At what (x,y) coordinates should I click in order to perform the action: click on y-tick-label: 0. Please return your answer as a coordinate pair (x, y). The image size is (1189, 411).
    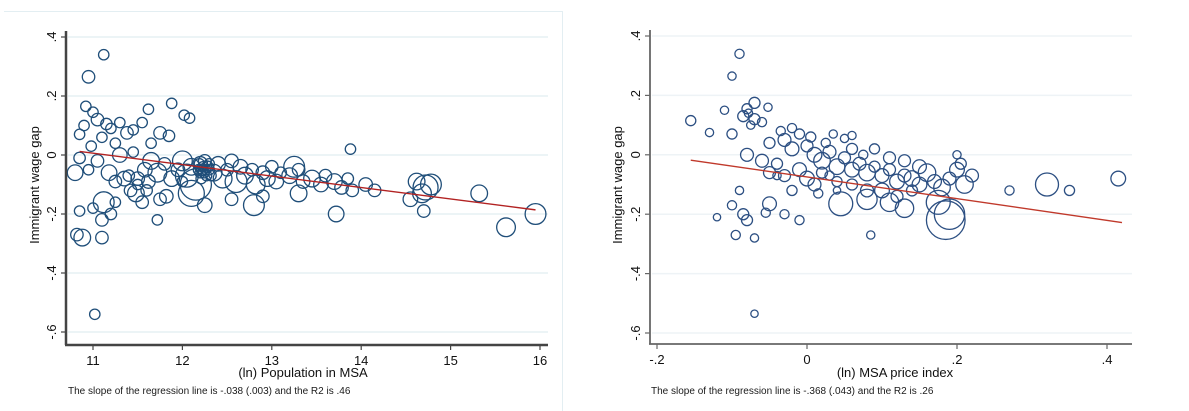
    Looking at the image, I should click on (51, 154).